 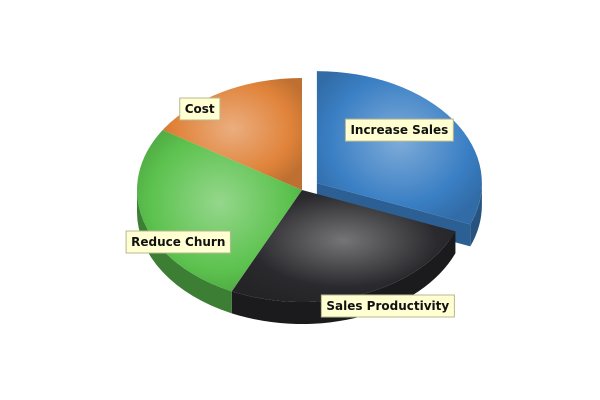 I want to click on slice-label-text: Cost, so click(x=200, y=109).